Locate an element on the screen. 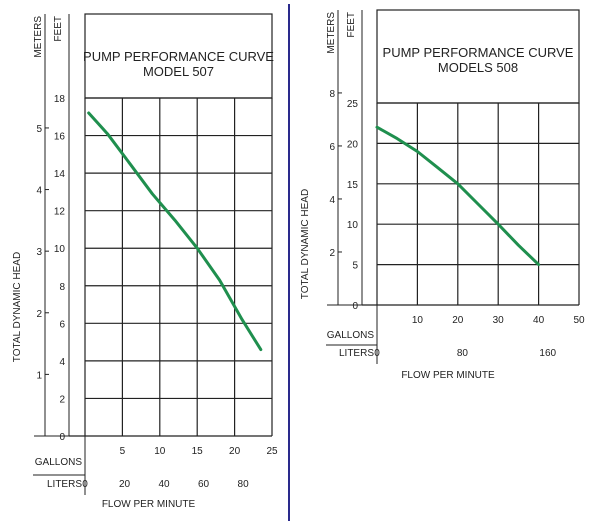 Image resolution: width=600 pixels, height=525 pixels. gallons-tick-label: 25 is located at coordinates (272, 451).